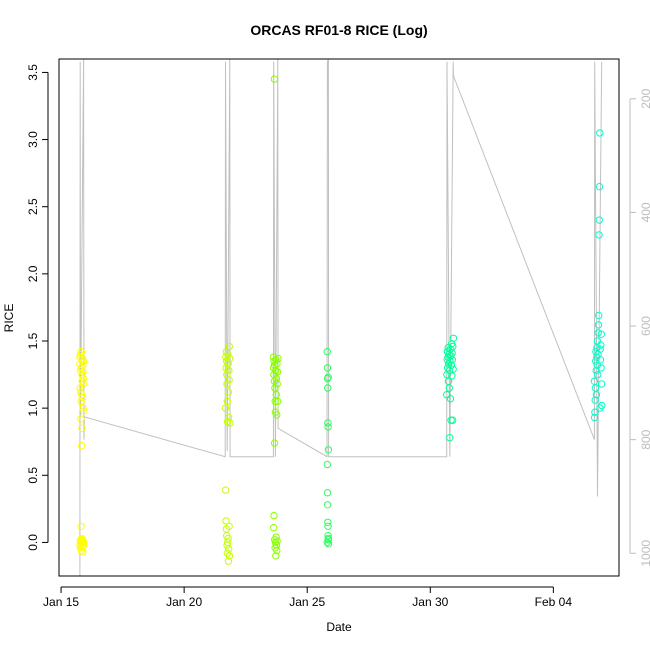  What do you see at coordinates (61, 602) in the screenshot?
I see `x-tick-label: Jan 15` at bounding box center [61, 602].